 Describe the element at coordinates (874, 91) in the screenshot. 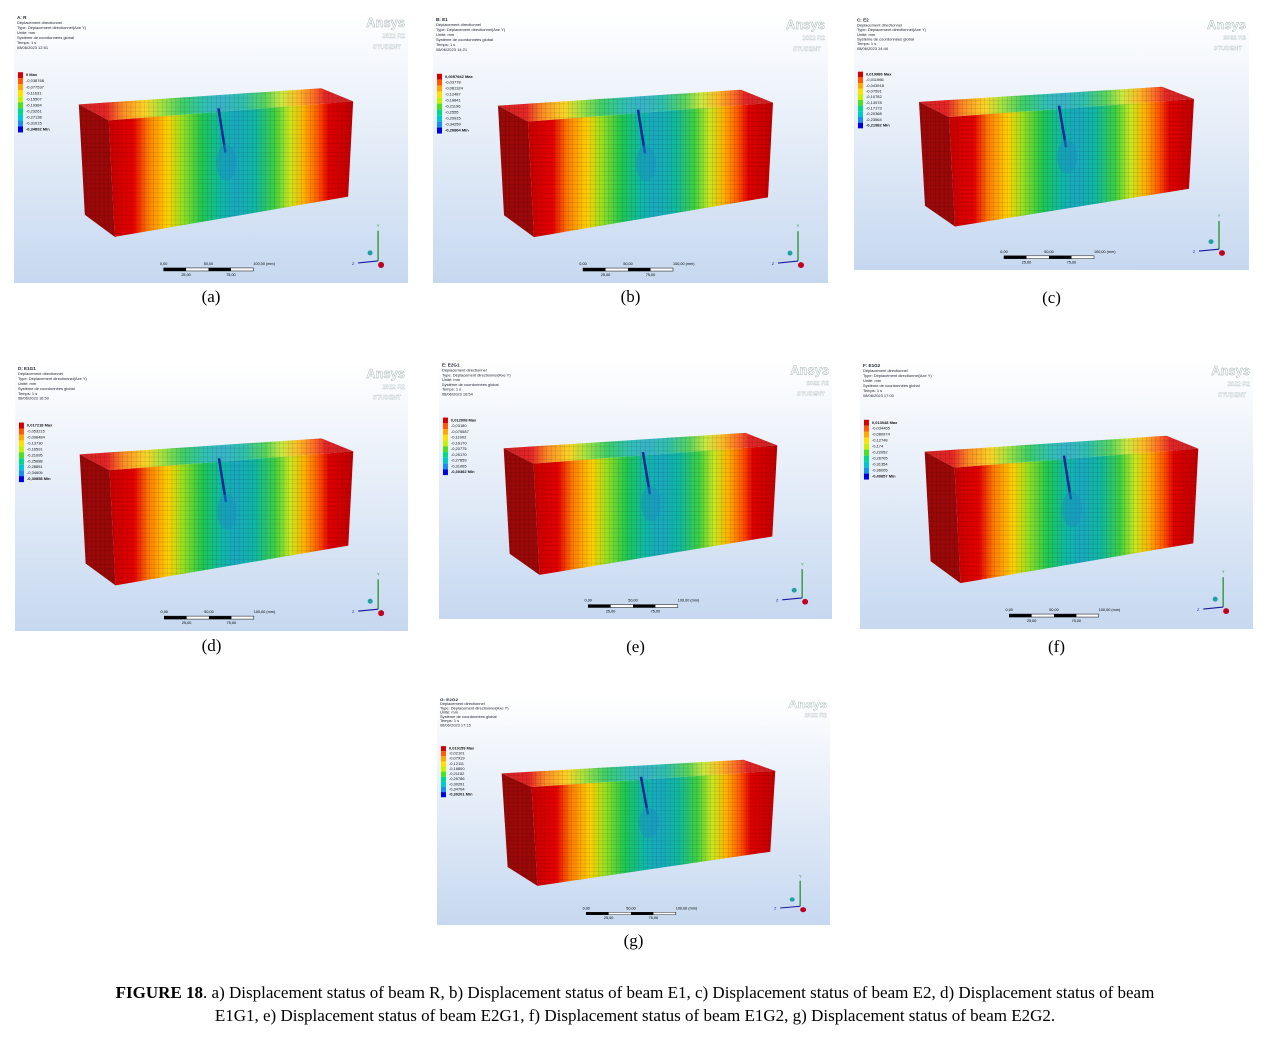

I see `legend-value: -0,07591` at that location.